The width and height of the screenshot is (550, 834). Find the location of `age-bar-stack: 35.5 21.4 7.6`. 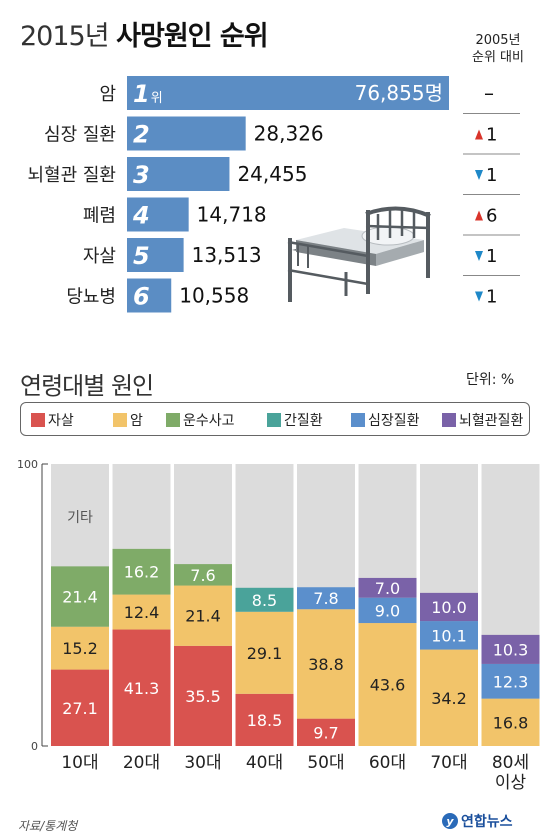

age-bar-stack: 35.5 21.4 7.6 is located at coordinates (203, 605).